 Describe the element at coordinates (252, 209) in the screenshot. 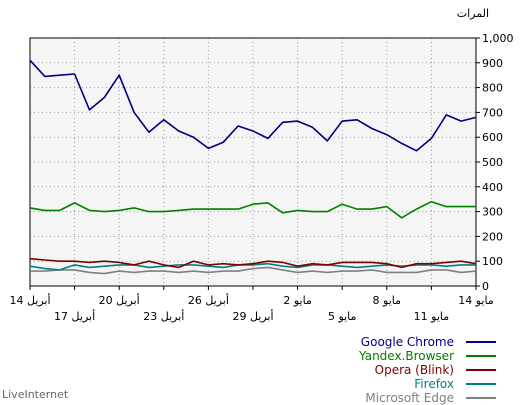

I see `series-line-yandex-browser` at that location.